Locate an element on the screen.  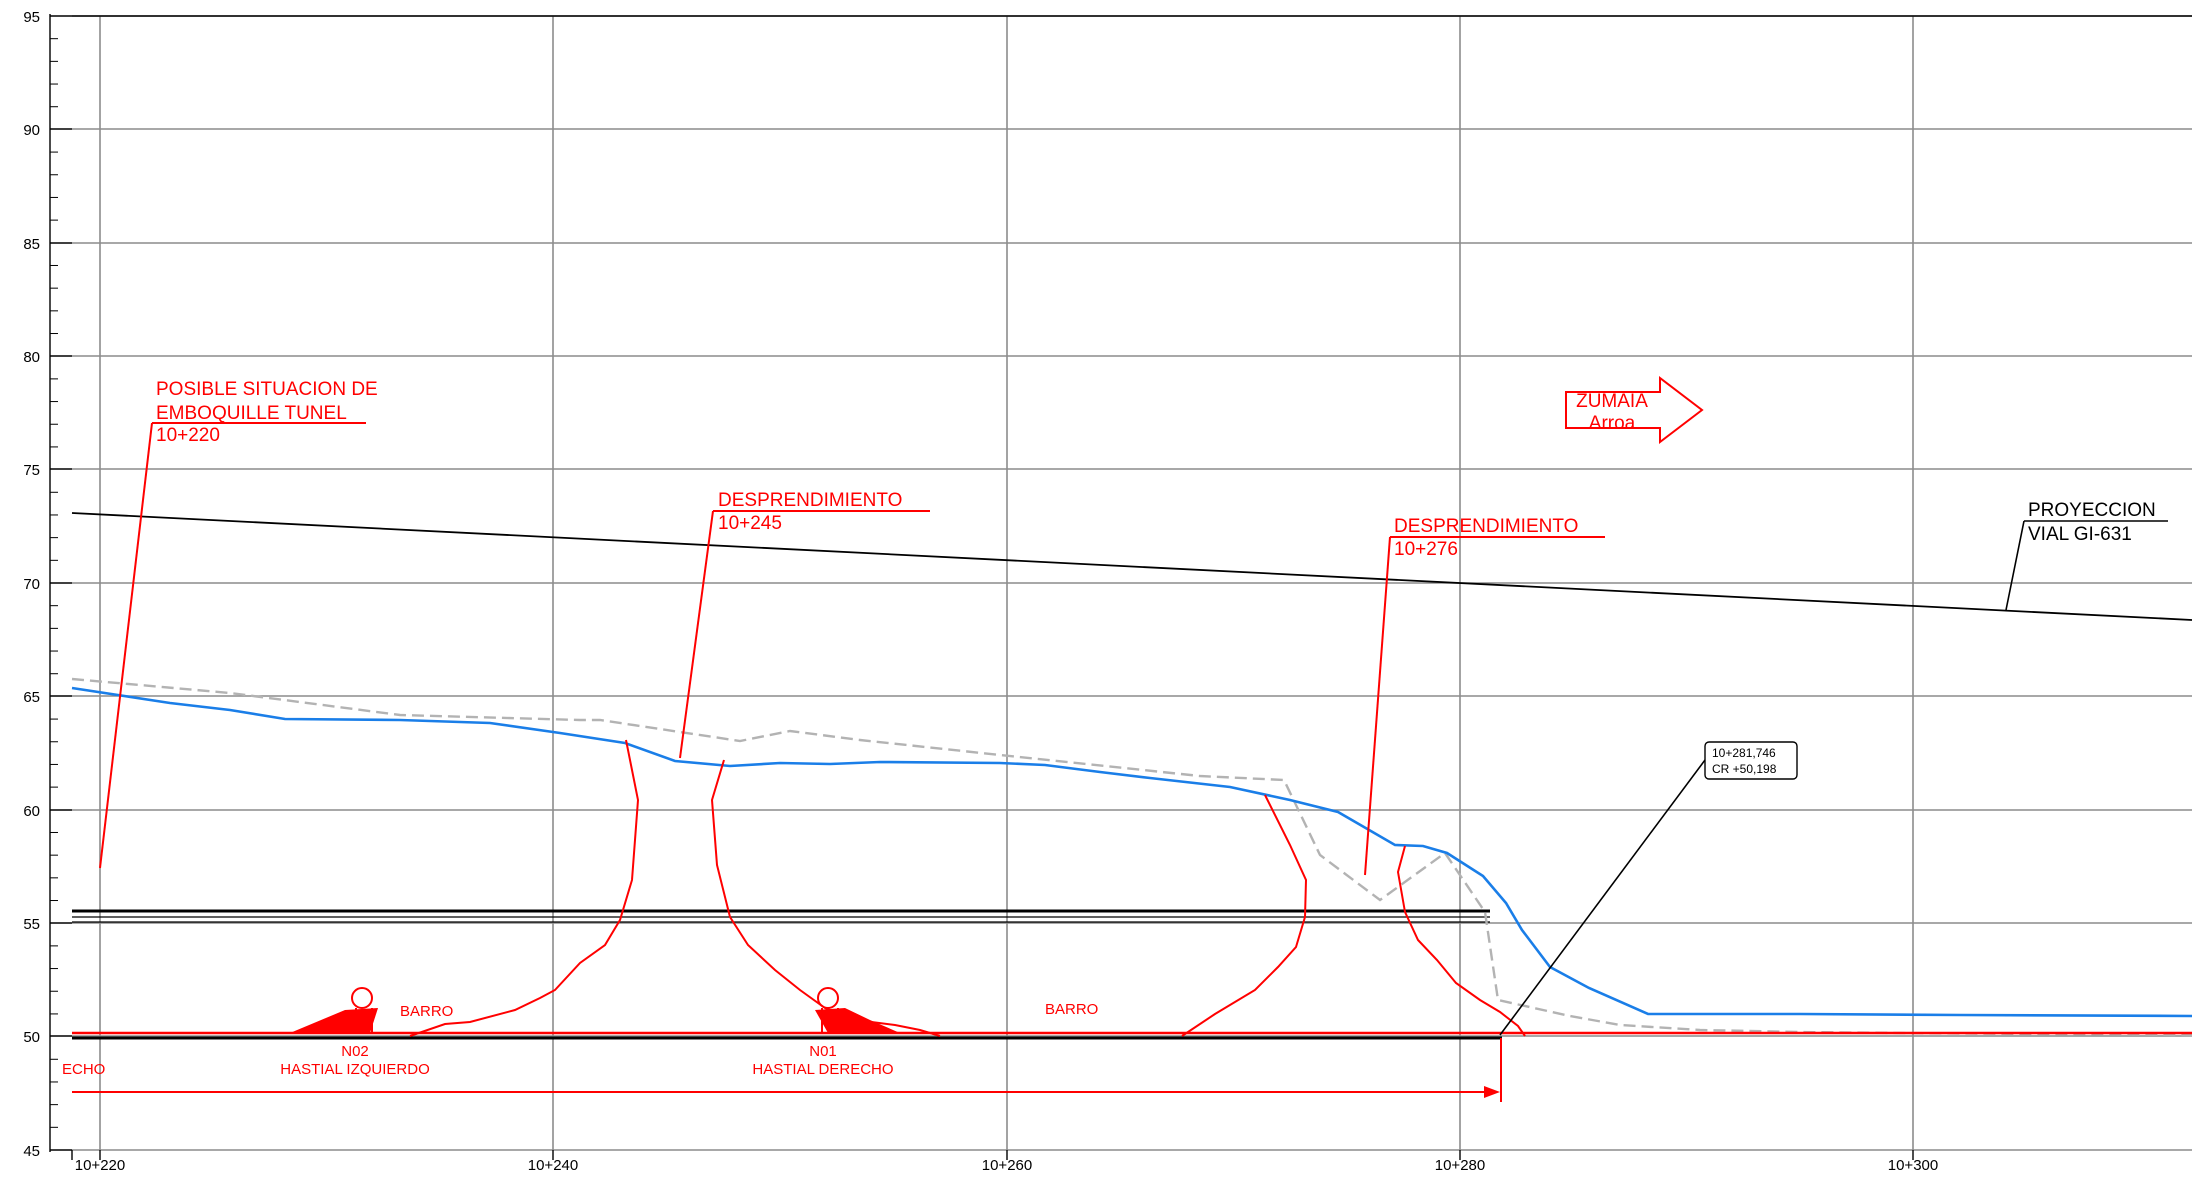
landslide-276-pk: 10+276 is located at coordinates (1426, 549).